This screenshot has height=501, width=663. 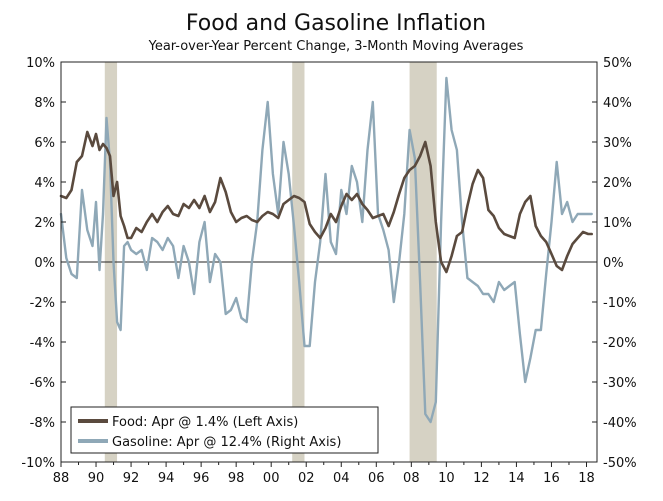 I want to click on right-tick-label: 30%, so click(x=617, y=143).